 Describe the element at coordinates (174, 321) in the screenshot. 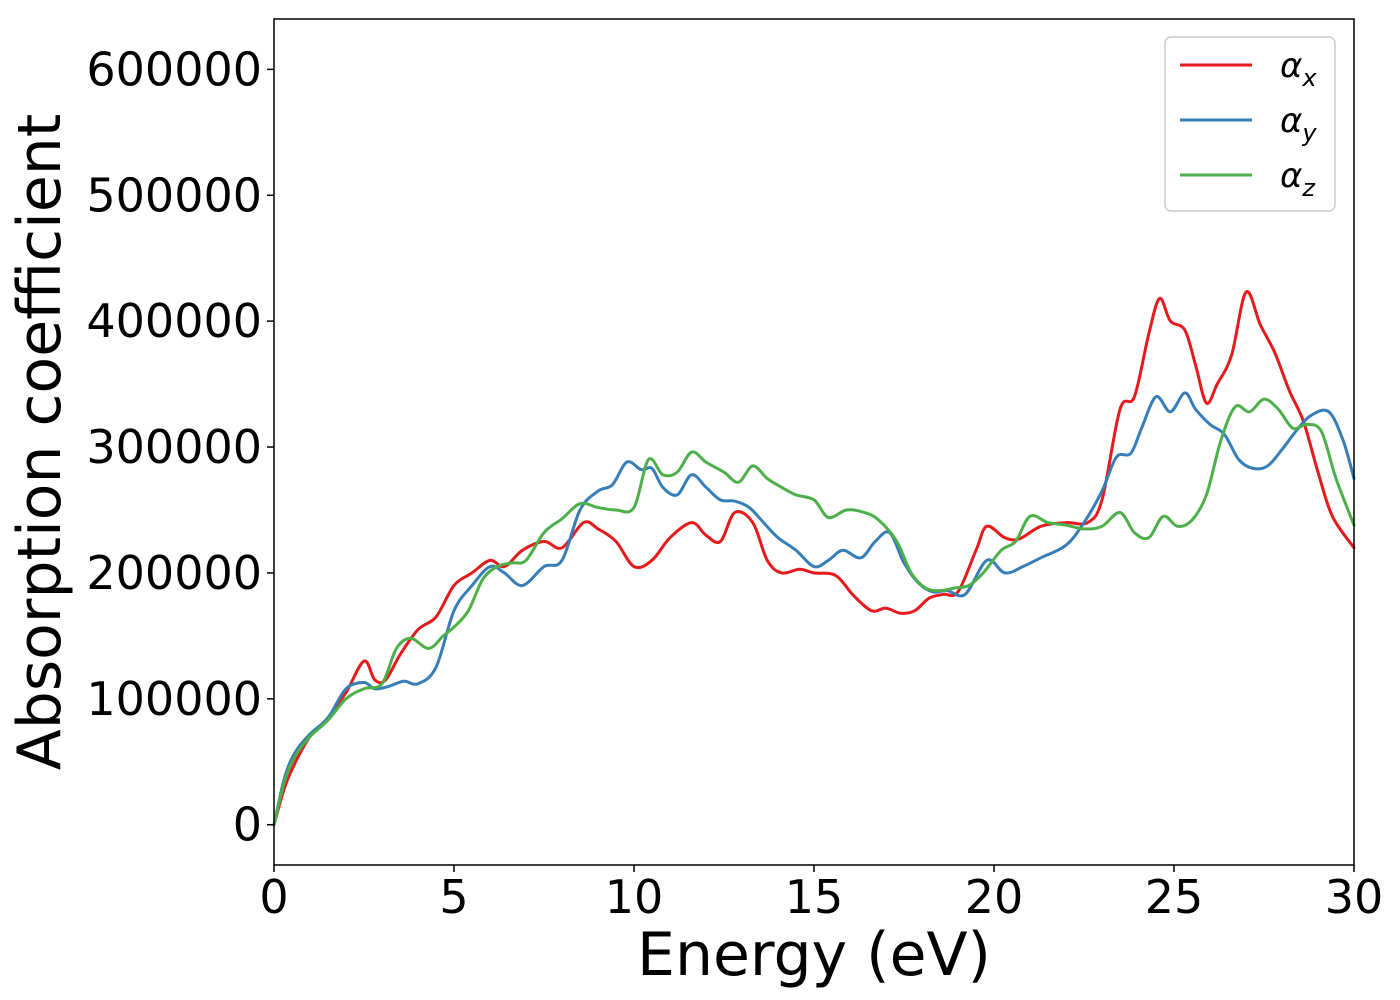

I see `y-tick-label: 400000` at that location.